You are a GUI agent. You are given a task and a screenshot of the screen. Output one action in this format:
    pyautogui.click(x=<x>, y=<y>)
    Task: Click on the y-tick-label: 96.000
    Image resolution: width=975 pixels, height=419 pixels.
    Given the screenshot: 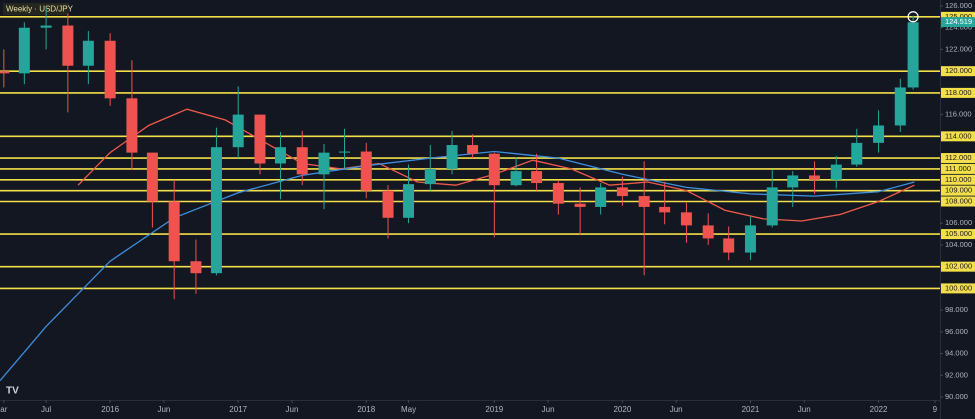 What is the action you would take?
    pyautogui.click(x=956, y=331)
    